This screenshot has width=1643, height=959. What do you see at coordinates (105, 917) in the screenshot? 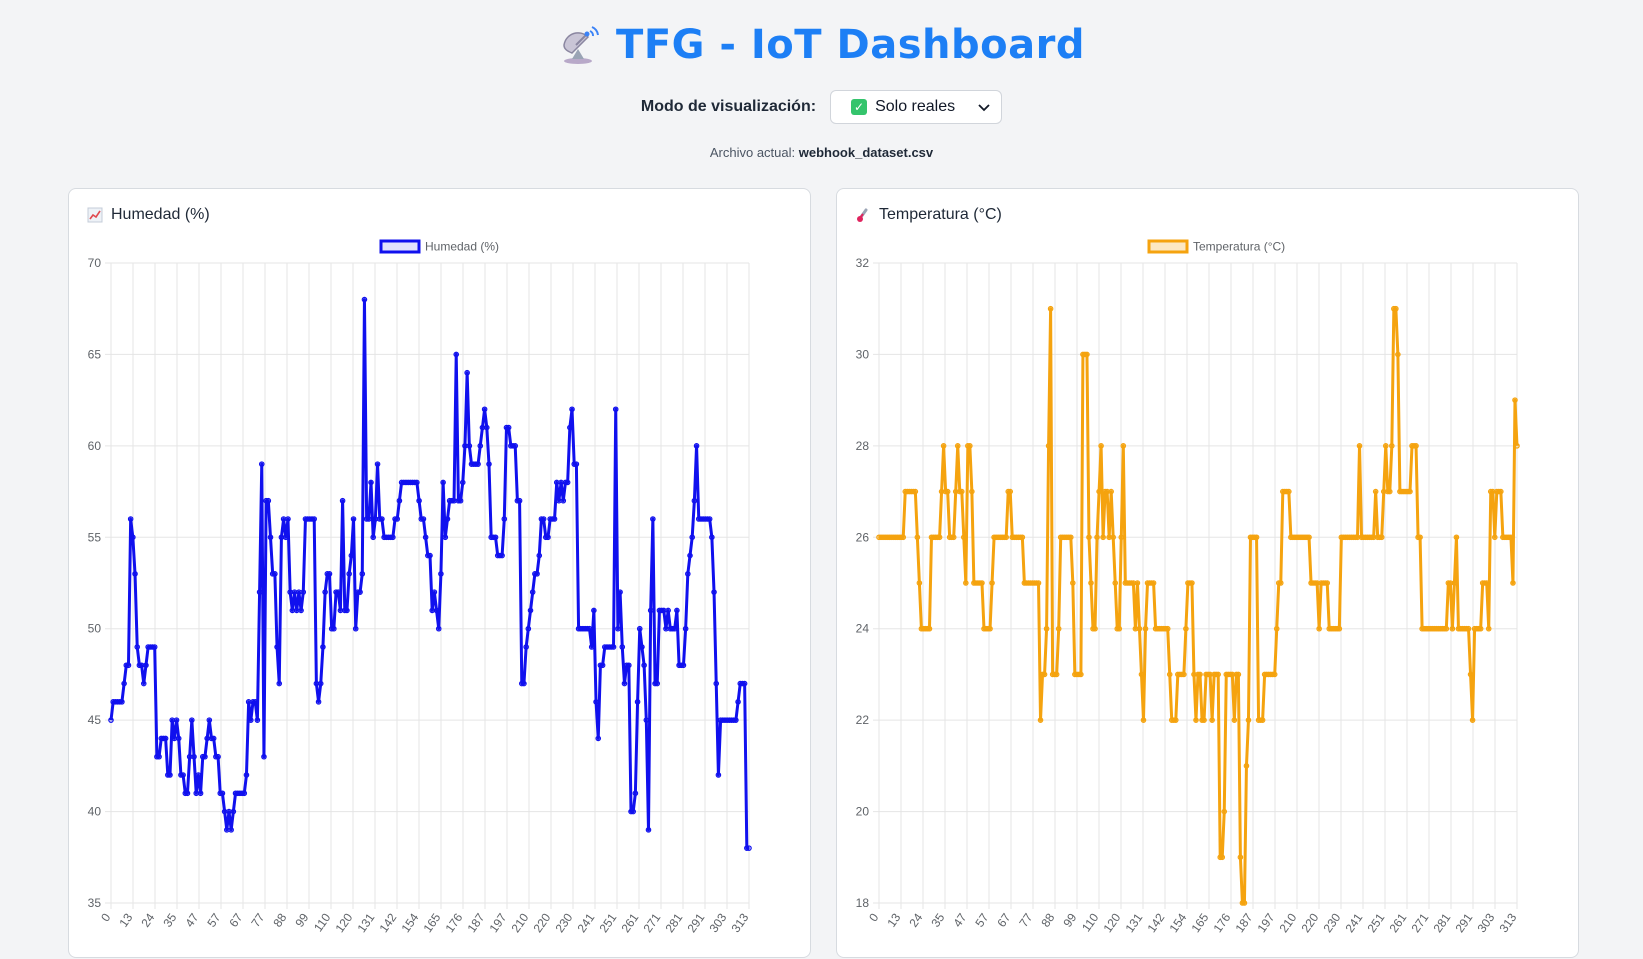
I see `humidity-x-tick-label: 0` at bounding box center [105, 917].